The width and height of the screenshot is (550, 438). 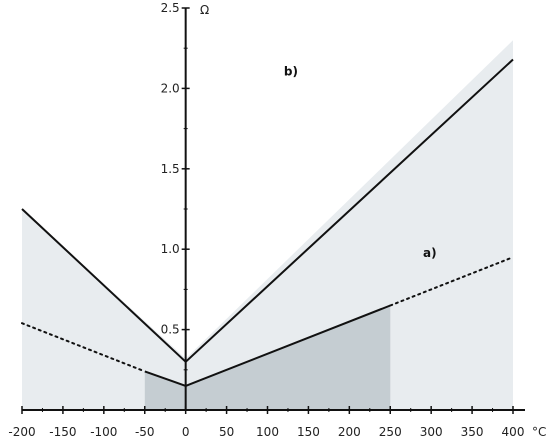 I want to click on x-tick-label: 350, so click(x=472, y=431).